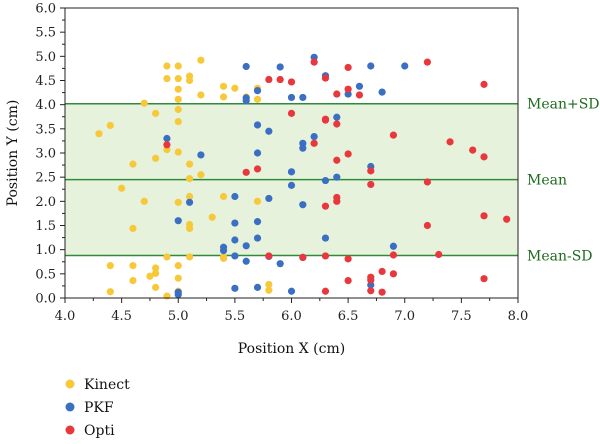  What do you see at coordinates (563, 181) in the screenshot?
I see `reference-line-labels: Mean+SD Mean Mean-SD` at bounding box center [563, 181].